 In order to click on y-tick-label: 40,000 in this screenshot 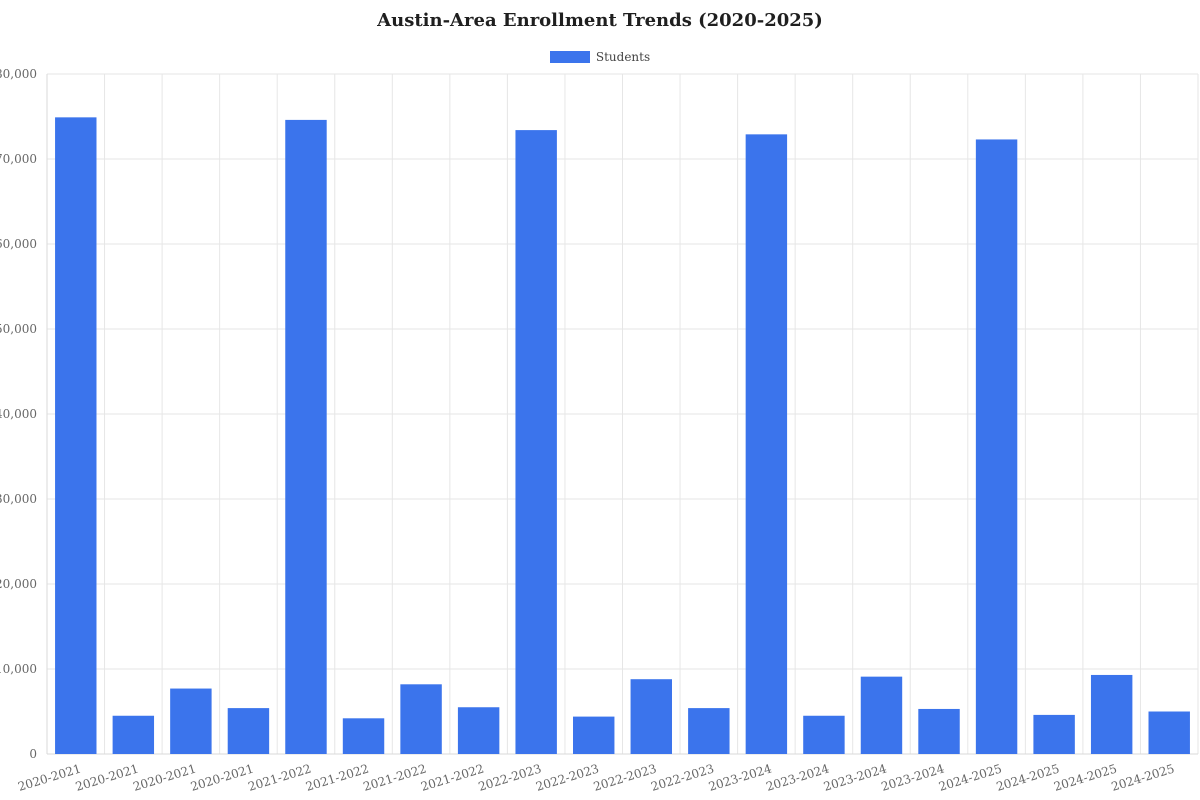, I will do `click(18, 414)`.